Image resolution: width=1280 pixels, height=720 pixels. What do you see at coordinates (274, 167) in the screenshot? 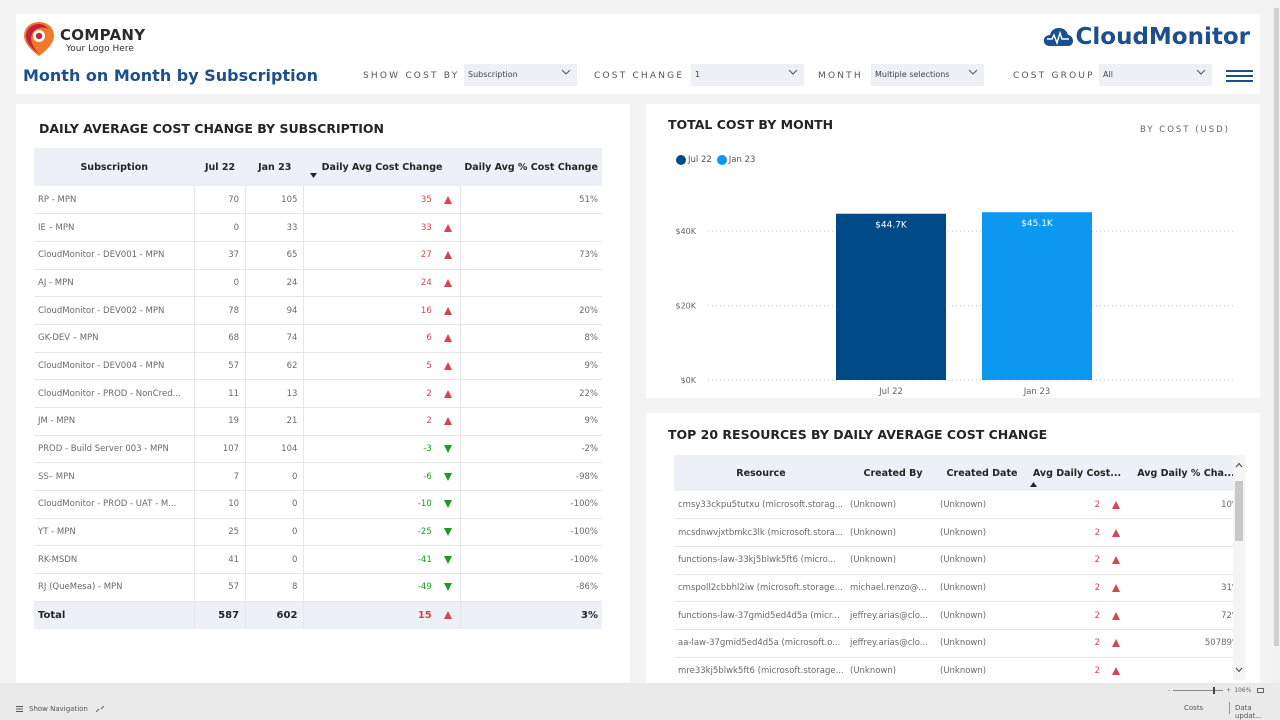
I see `col-header-jan23: Jan 23` at bounding box center [274, 167].